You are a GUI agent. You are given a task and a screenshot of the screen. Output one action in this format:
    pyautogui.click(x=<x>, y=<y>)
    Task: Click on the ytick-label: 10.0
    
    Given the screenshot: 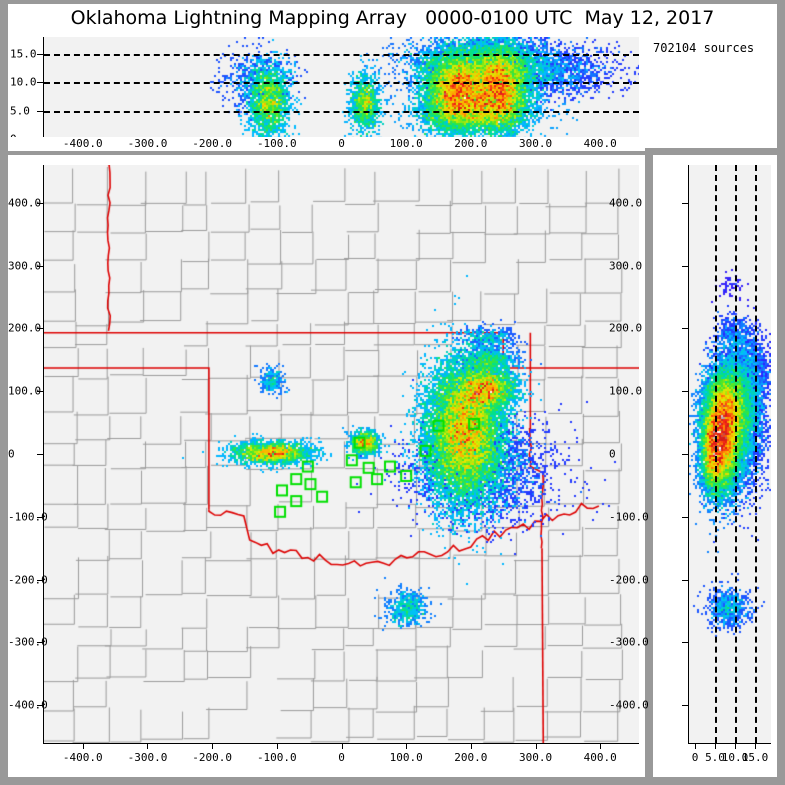 What is the action you would take?
    pyautogui.click(x=23, y=82)
    